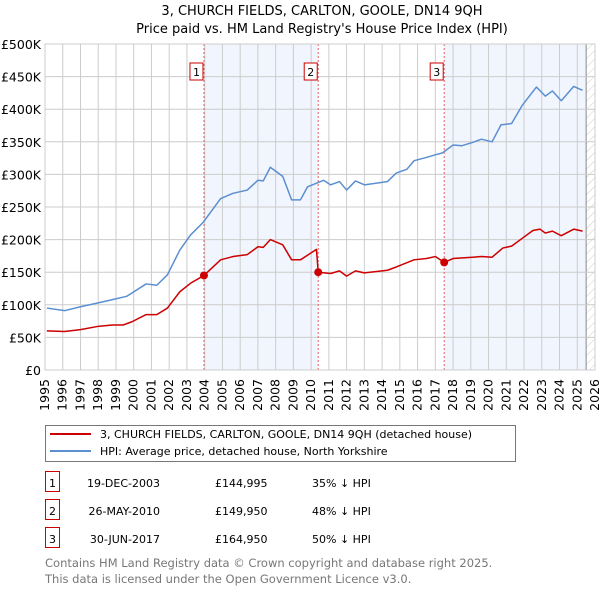  What do you see at coordinates (33, 370) in the screenshot?
I see `y-tick-label: £0` at bounding box center [33, 370].